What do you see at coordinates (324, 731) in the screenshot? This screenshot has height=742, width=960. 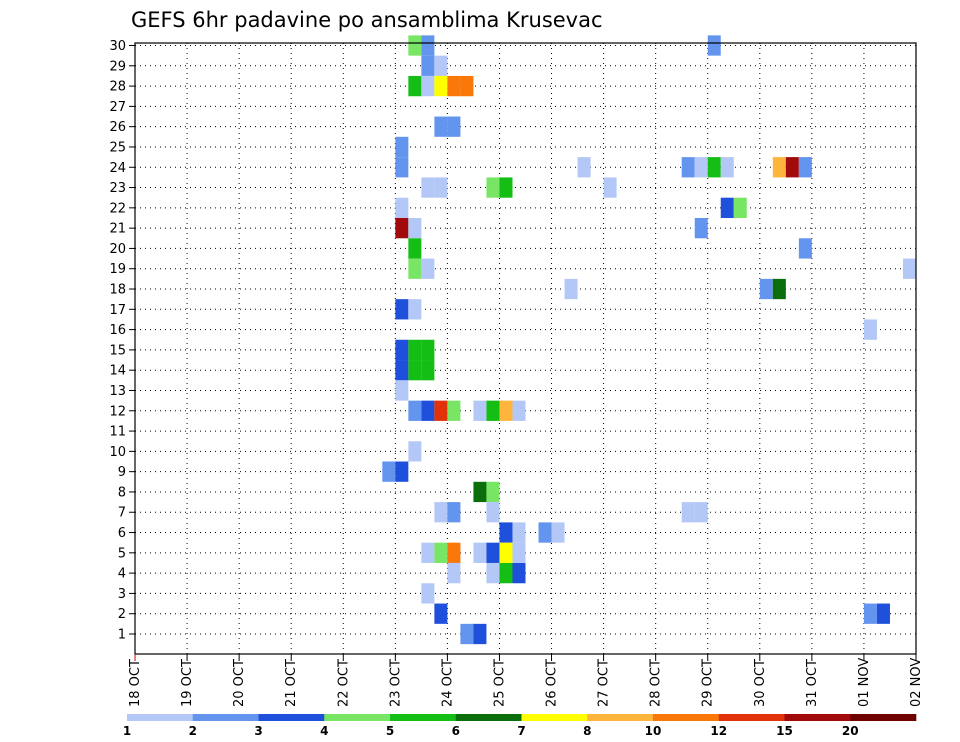 I see `legend-label: 4` at bounding box center [324, 731].